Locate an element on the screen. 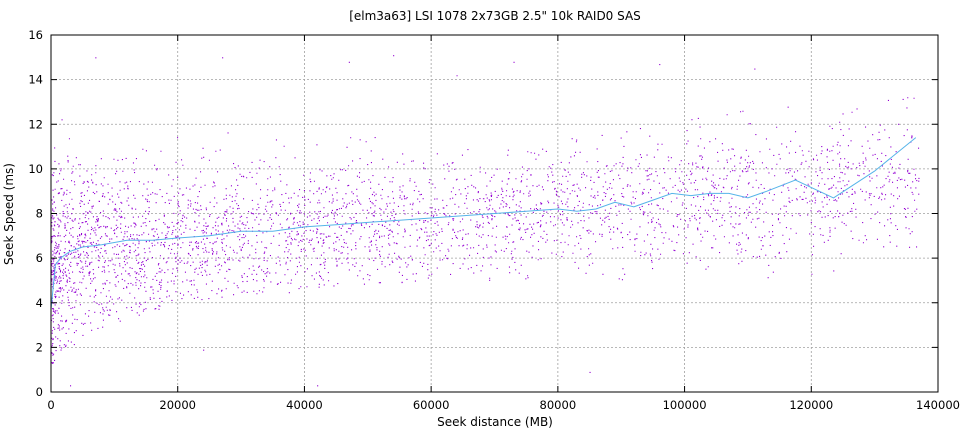 Image resolution: width=960 pixels, height=432 pixels. x-tick-label: 80000 is located at coordinates (558, 405).